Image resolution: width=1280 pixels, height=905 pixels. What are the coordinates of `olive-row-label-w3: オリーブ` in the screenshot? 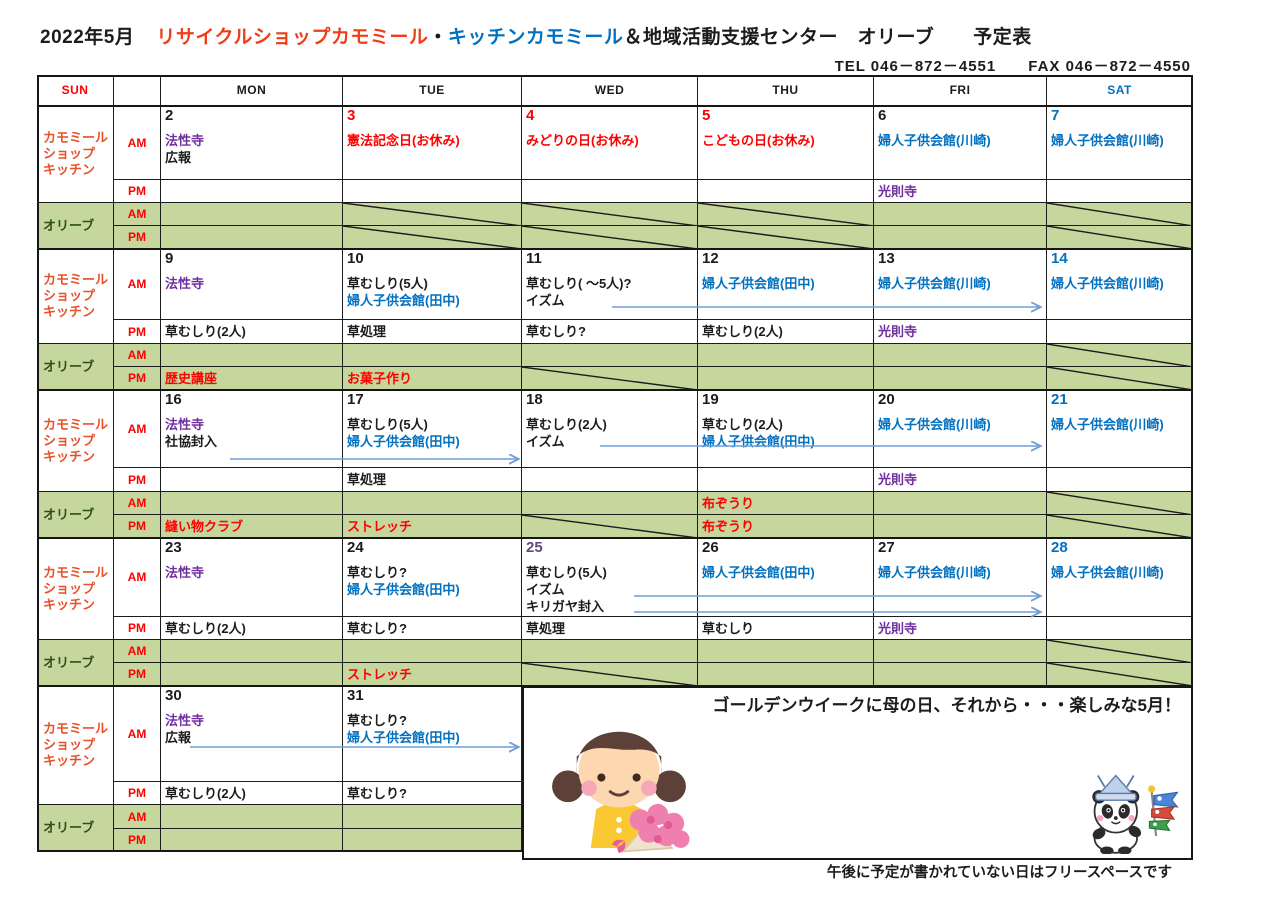 It's located at (75, 515).